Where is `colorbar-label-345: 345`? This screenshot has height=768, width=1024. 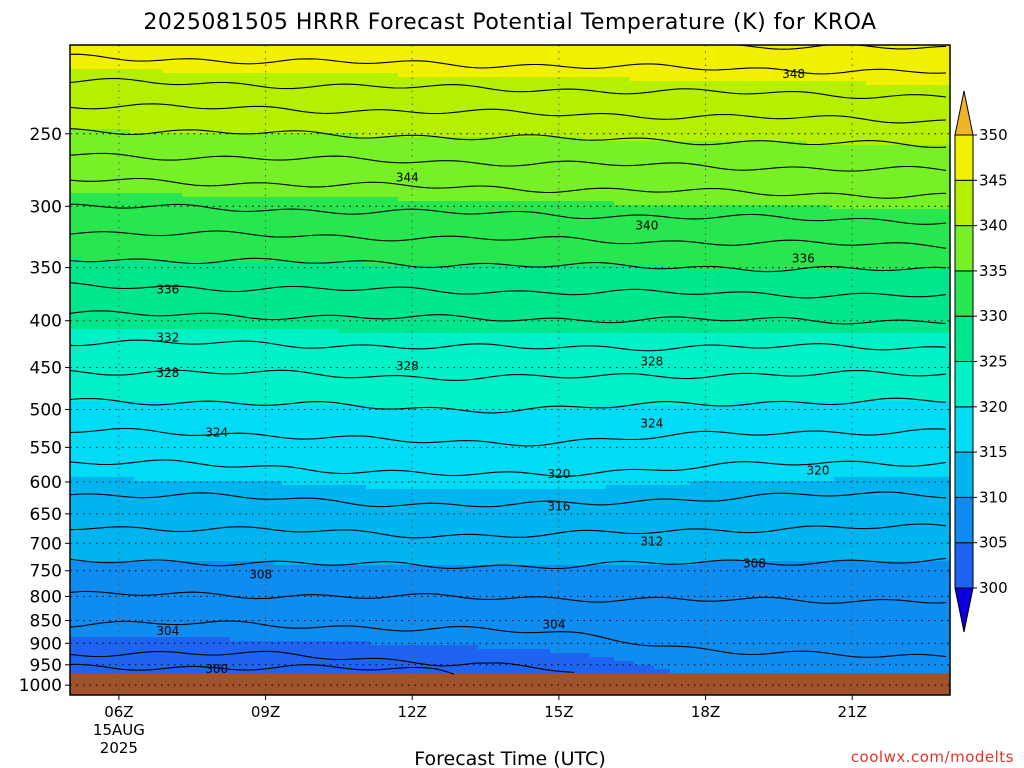 colorbar-label-345: 345 is located at coordinates (993, 180).